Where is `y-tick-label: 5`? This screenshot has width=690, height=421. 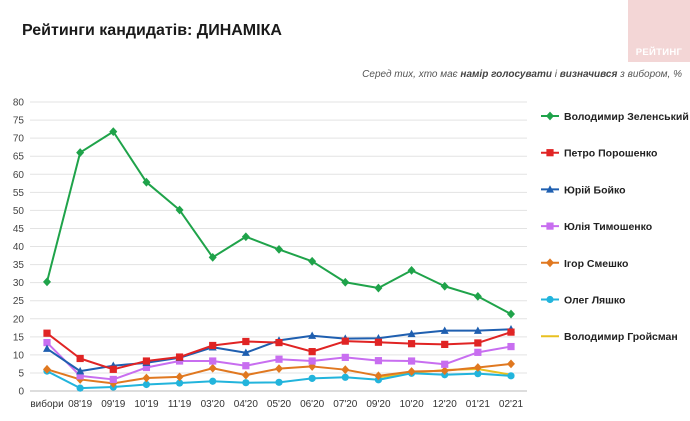
y-tick-label: 5 is located at coordinates (21, 373).